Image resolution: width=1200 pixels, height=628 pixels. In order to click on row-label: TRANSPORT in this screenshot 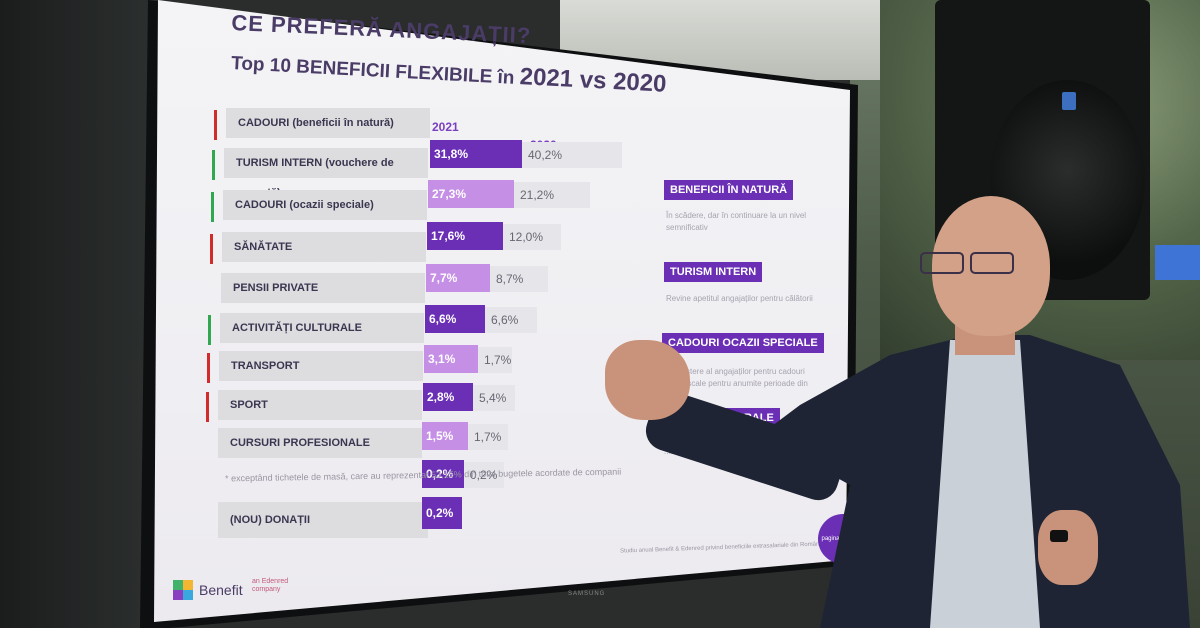, I will do `click(321, 366)`.